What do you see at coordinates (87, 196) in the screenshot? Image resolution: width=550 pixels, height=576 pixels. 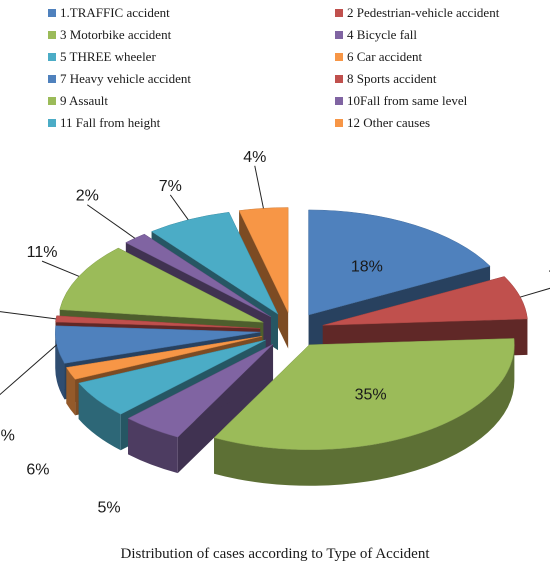 I see `data-label-10fall-from-same-level: 2%` at bounding box center [87, 196].